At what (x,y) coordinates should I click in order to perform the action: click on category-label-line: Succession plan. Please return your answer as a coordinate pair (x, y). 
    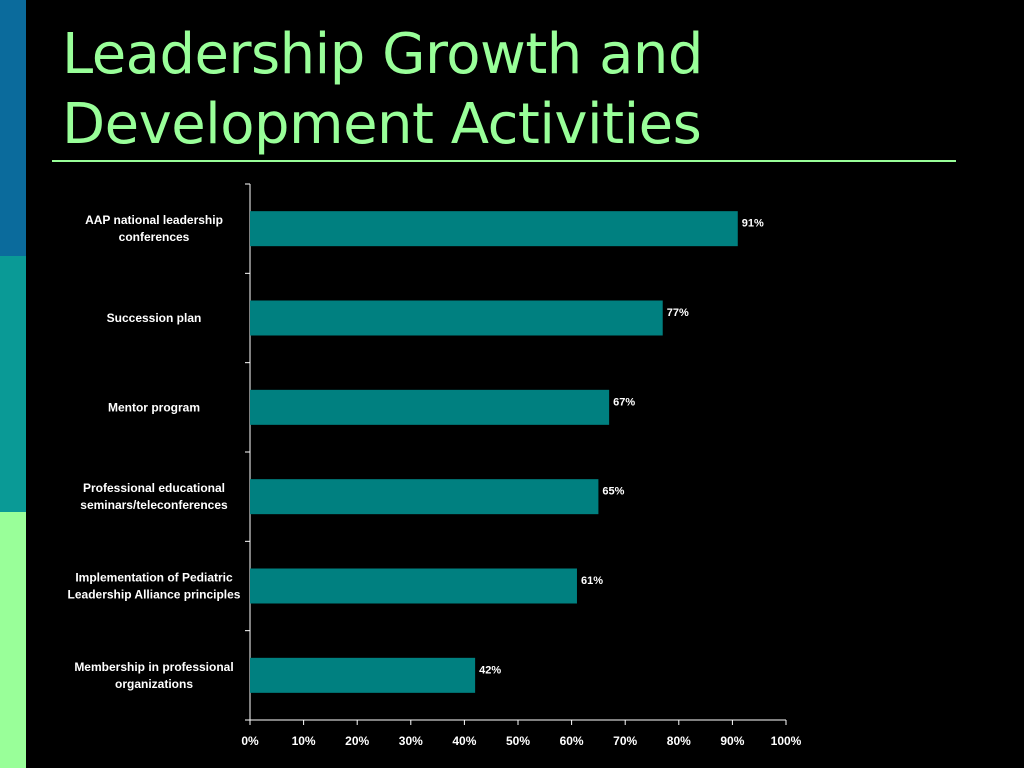
    Looking at the image, I should click on (154, 318).